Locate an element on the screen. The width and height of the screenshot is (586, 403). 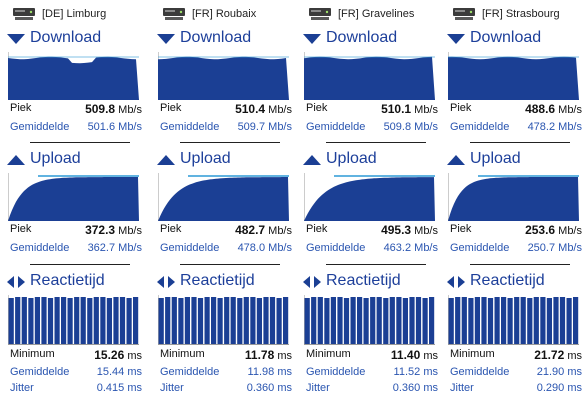
download-average-value: 501.6 Mb/s is located at coordinates (115, 127).